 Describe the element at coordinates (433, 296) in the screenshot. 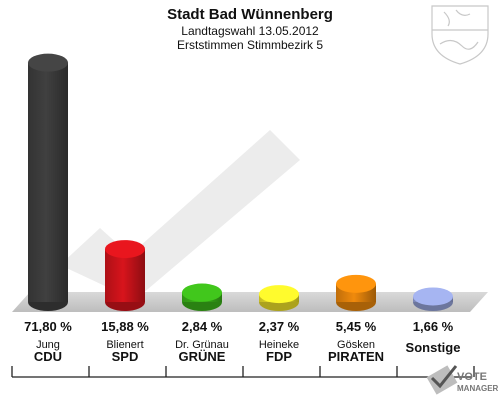

I see `bar-top-sonstige` at that location.